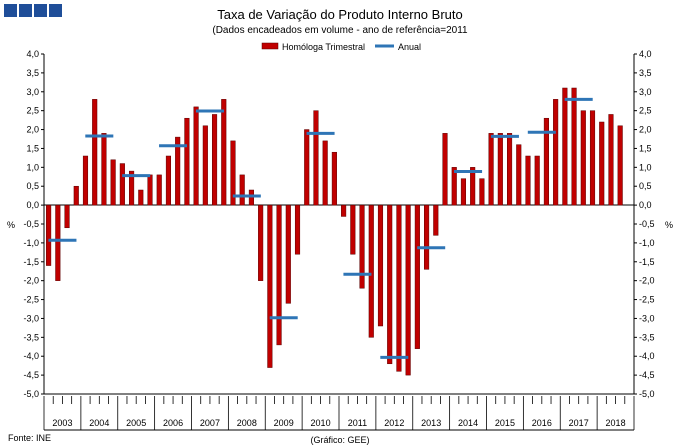 This screenshot has height=448, width=680. Describe the element at coordinates (647, 300) in the screenshot. I see `y-tick-label-right: -2,5` at that location.